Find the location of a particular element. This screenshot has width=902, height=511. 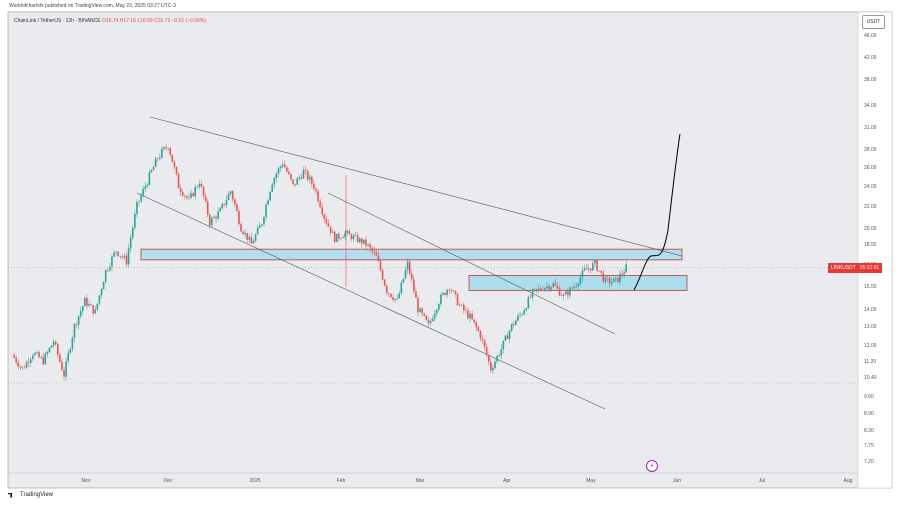

y-tick-label: 13.00 is located at coordinates (870, 327).